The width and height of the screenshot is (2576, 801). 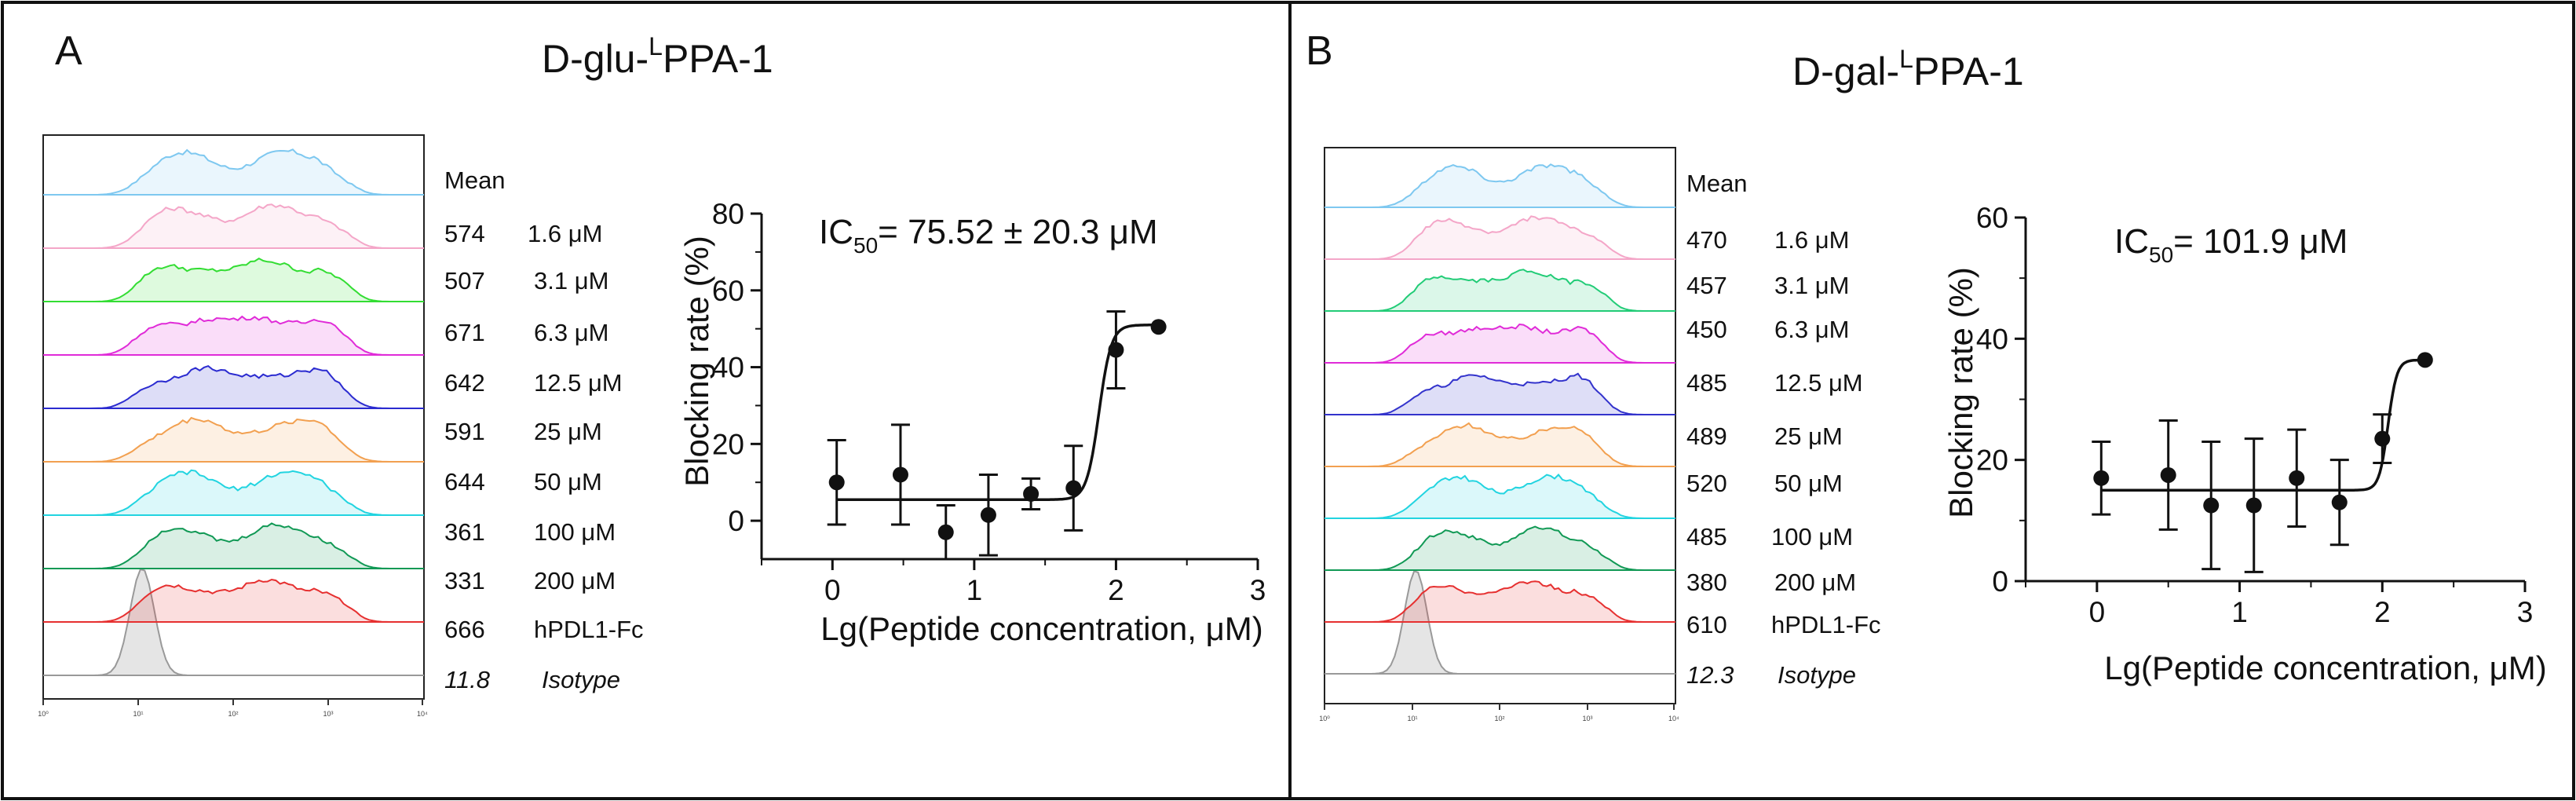 I want to click on ic50-text: IC50= 75.52 ± 20.3 μM, so click(x=989, y=235).